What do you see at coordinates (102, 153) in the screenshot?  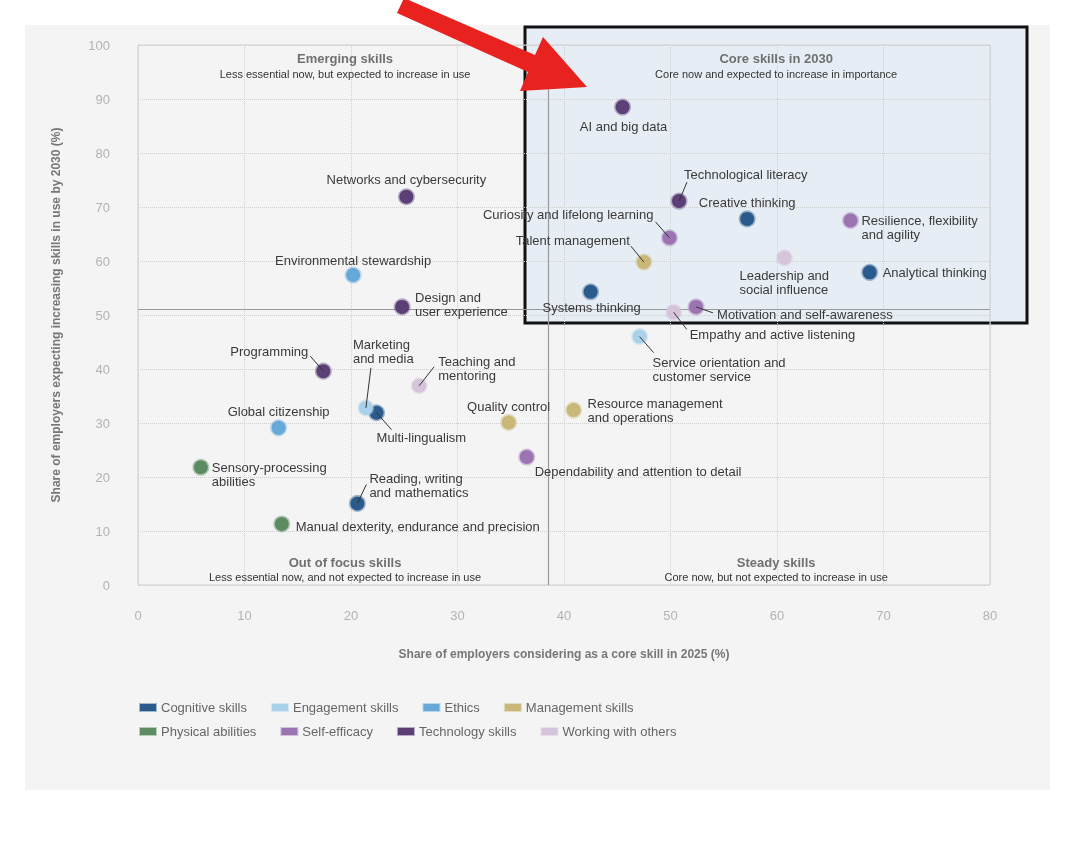 I see `y-tick-label: 80` at bounding box center [102, 153].